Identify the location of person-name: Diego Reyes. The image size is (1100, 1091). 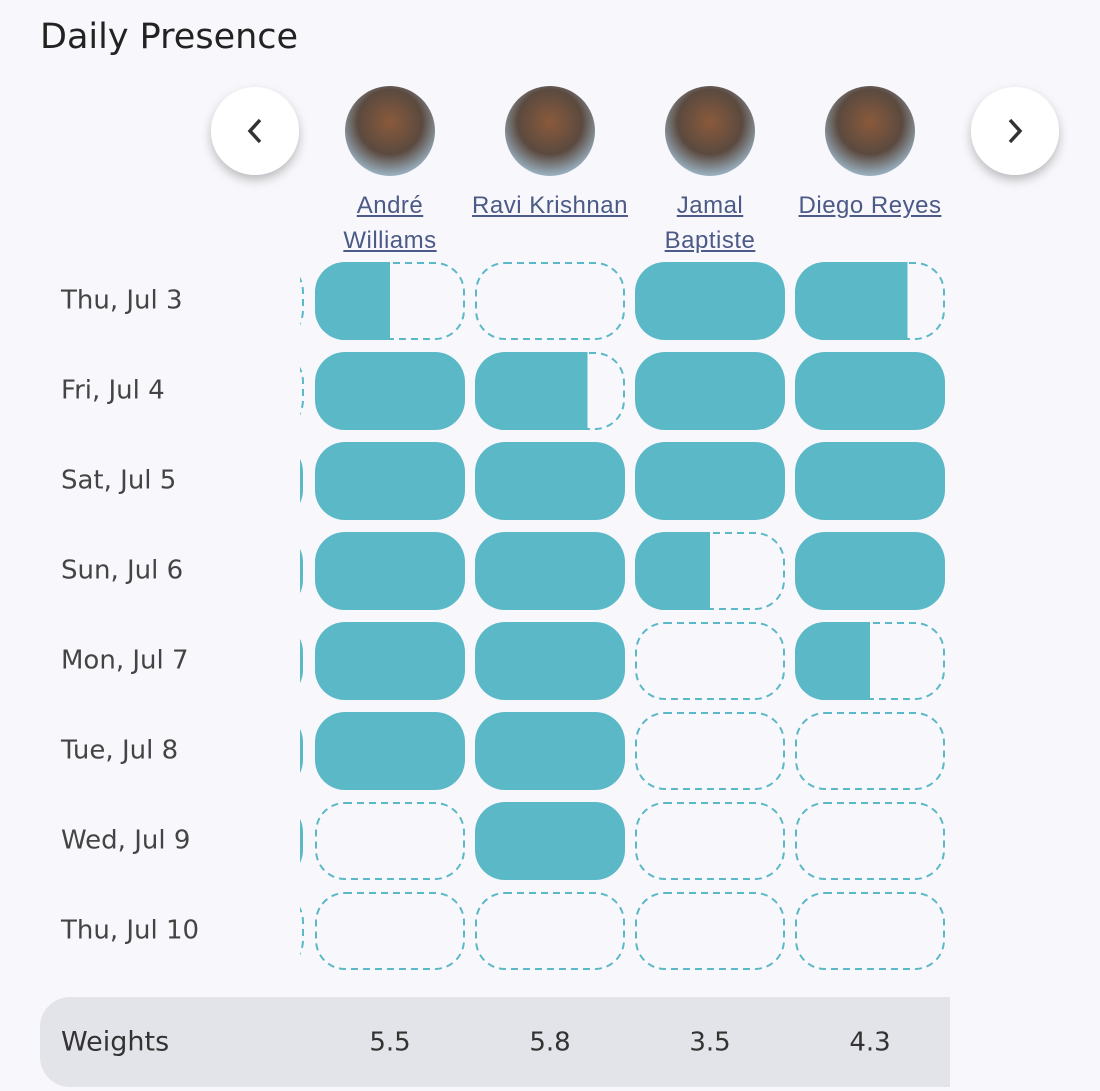
(870, 205).